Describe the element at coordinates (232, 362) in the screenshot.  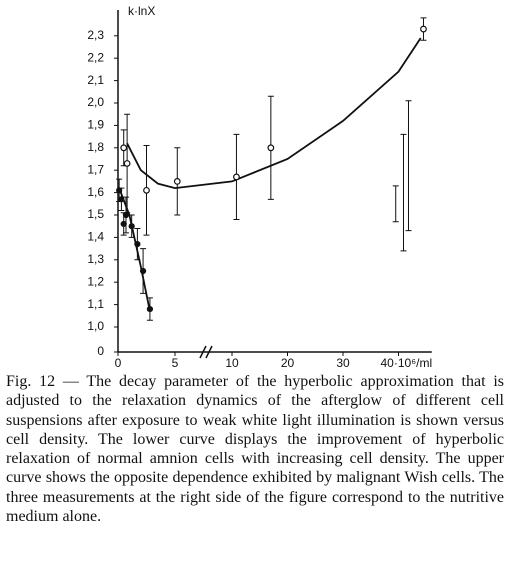
I see `x-tick-label: 10` at that location.